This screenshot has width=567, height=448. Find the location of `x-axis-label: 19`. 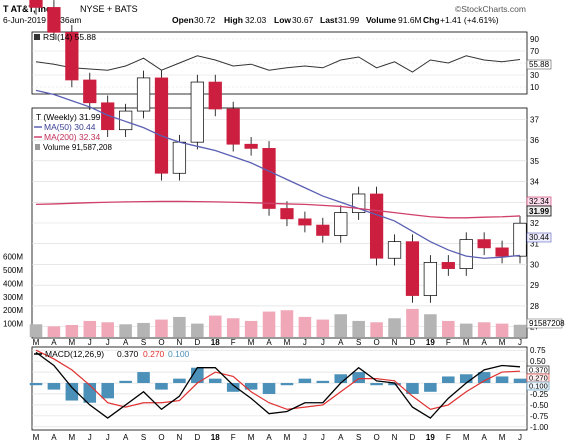

x-axis-label: 19 is located at coordinates (430, 342).